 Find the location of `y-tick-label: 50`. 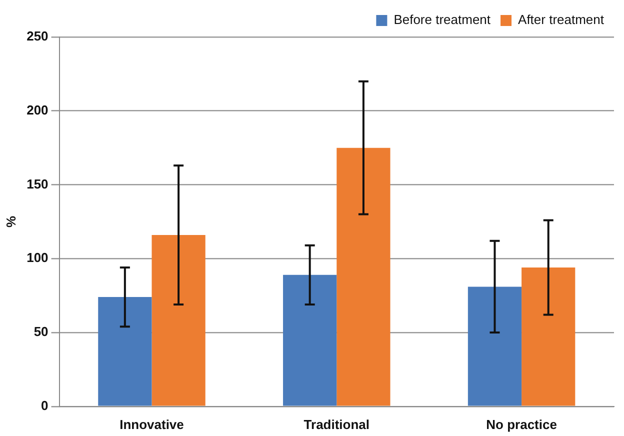

y-tick-label: 50 is located at coordinates (41, 332).